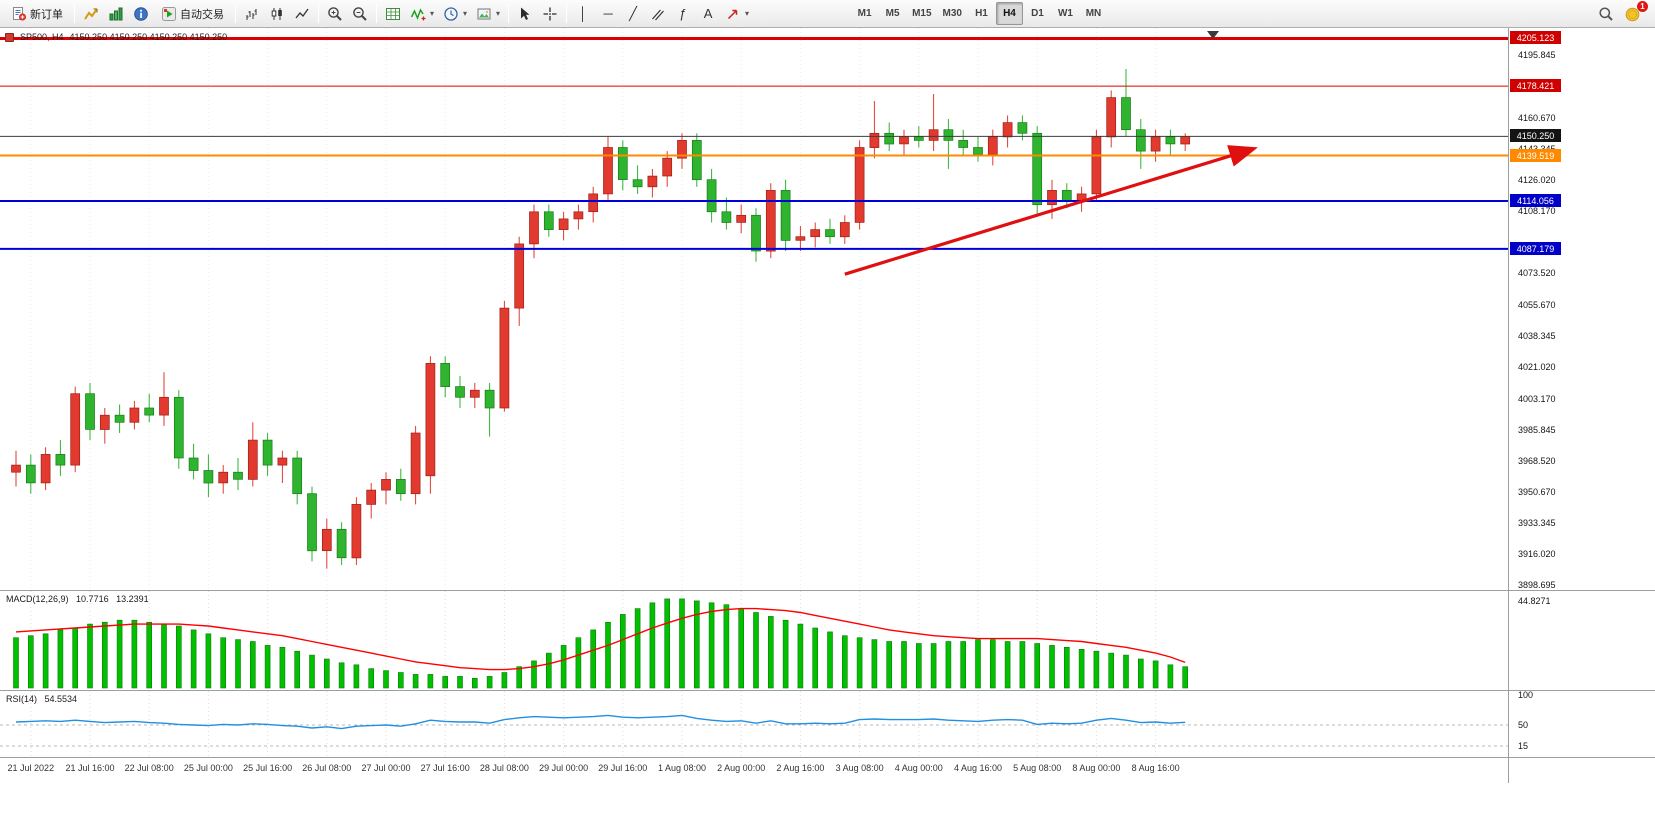 This screenshot has width=1655, height=825. What do you see at coordinates (892, 13) in the screenshot?
I see `timeframe-m5-button: M5` at bounding box center [892, 13].